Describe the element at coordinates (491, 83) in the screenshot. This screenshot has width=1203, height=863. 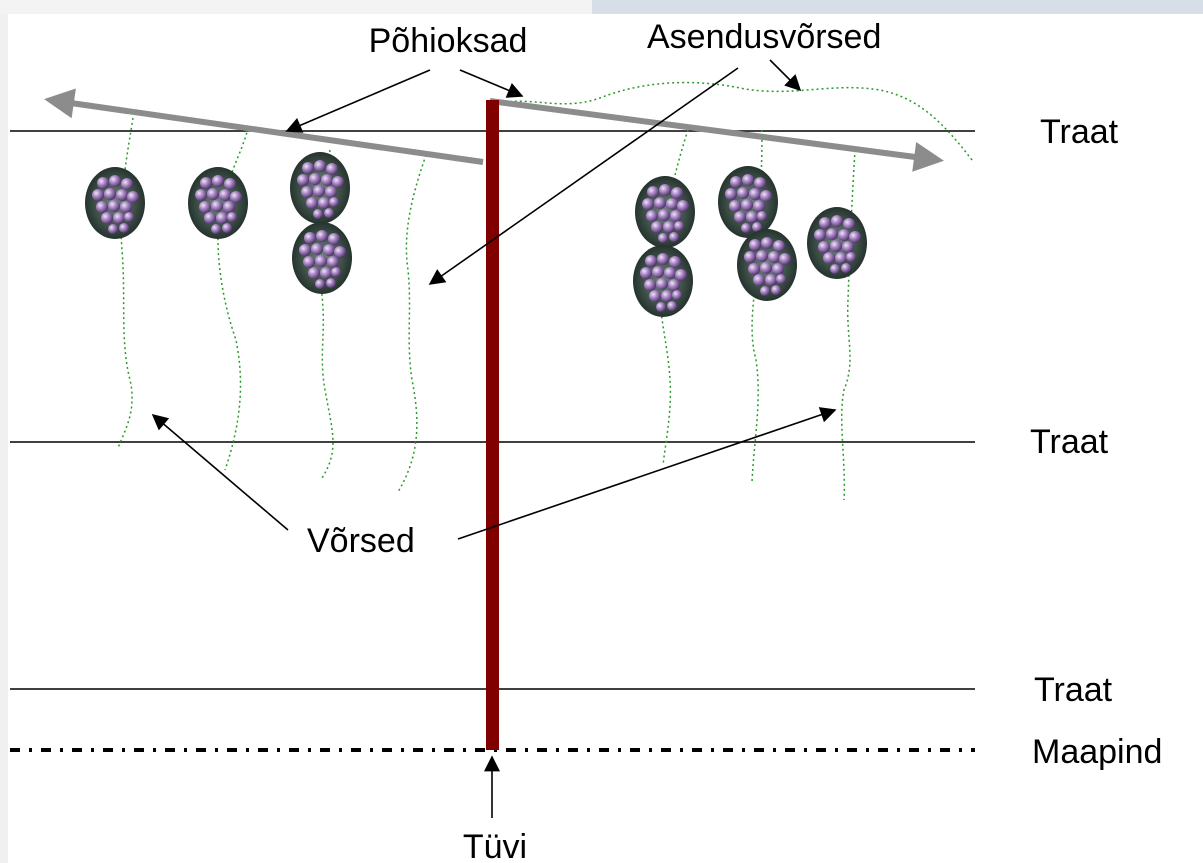
I see `pohioksad-arrow-right` at that location.